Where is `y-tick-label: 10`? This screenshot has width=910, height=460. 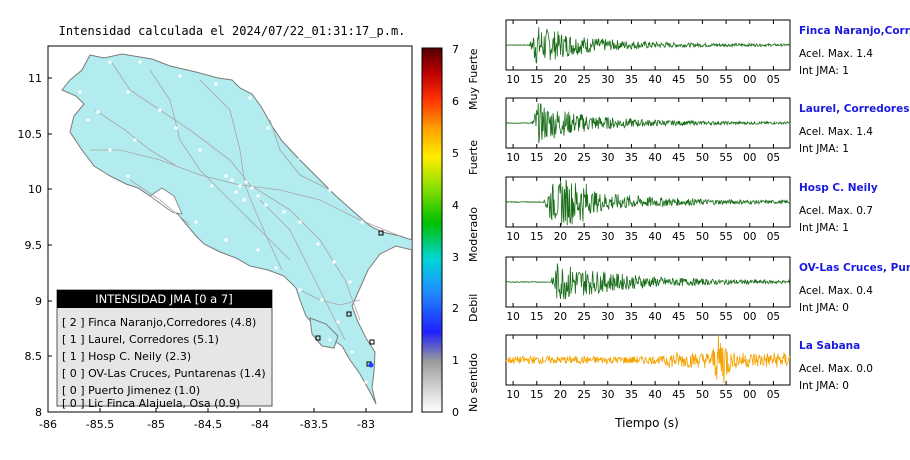
y-tick-label: 10 is located at coordinates (35, 189).